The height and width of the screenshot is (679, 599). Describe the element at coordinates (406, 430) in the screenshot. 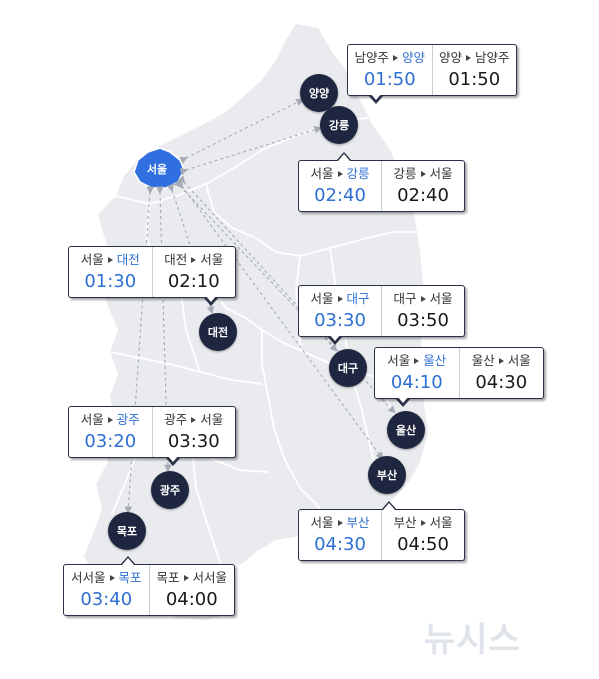

I see `city-pin-ulsan: 울산` at that location.